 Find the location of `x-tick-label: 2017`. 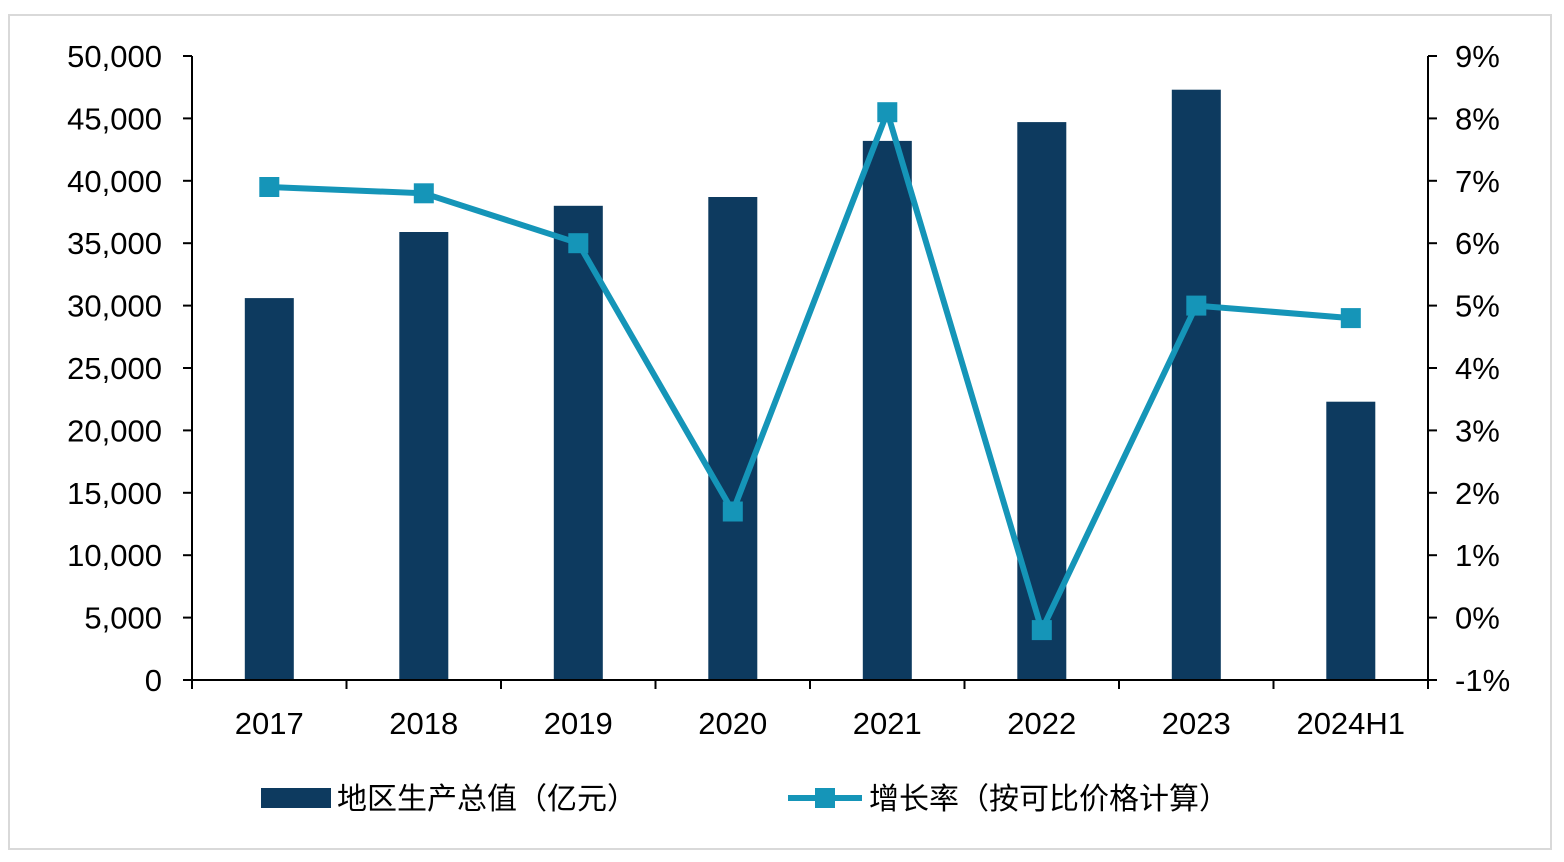

x-tick-label: 2017 is located at coordinates (269, 723).